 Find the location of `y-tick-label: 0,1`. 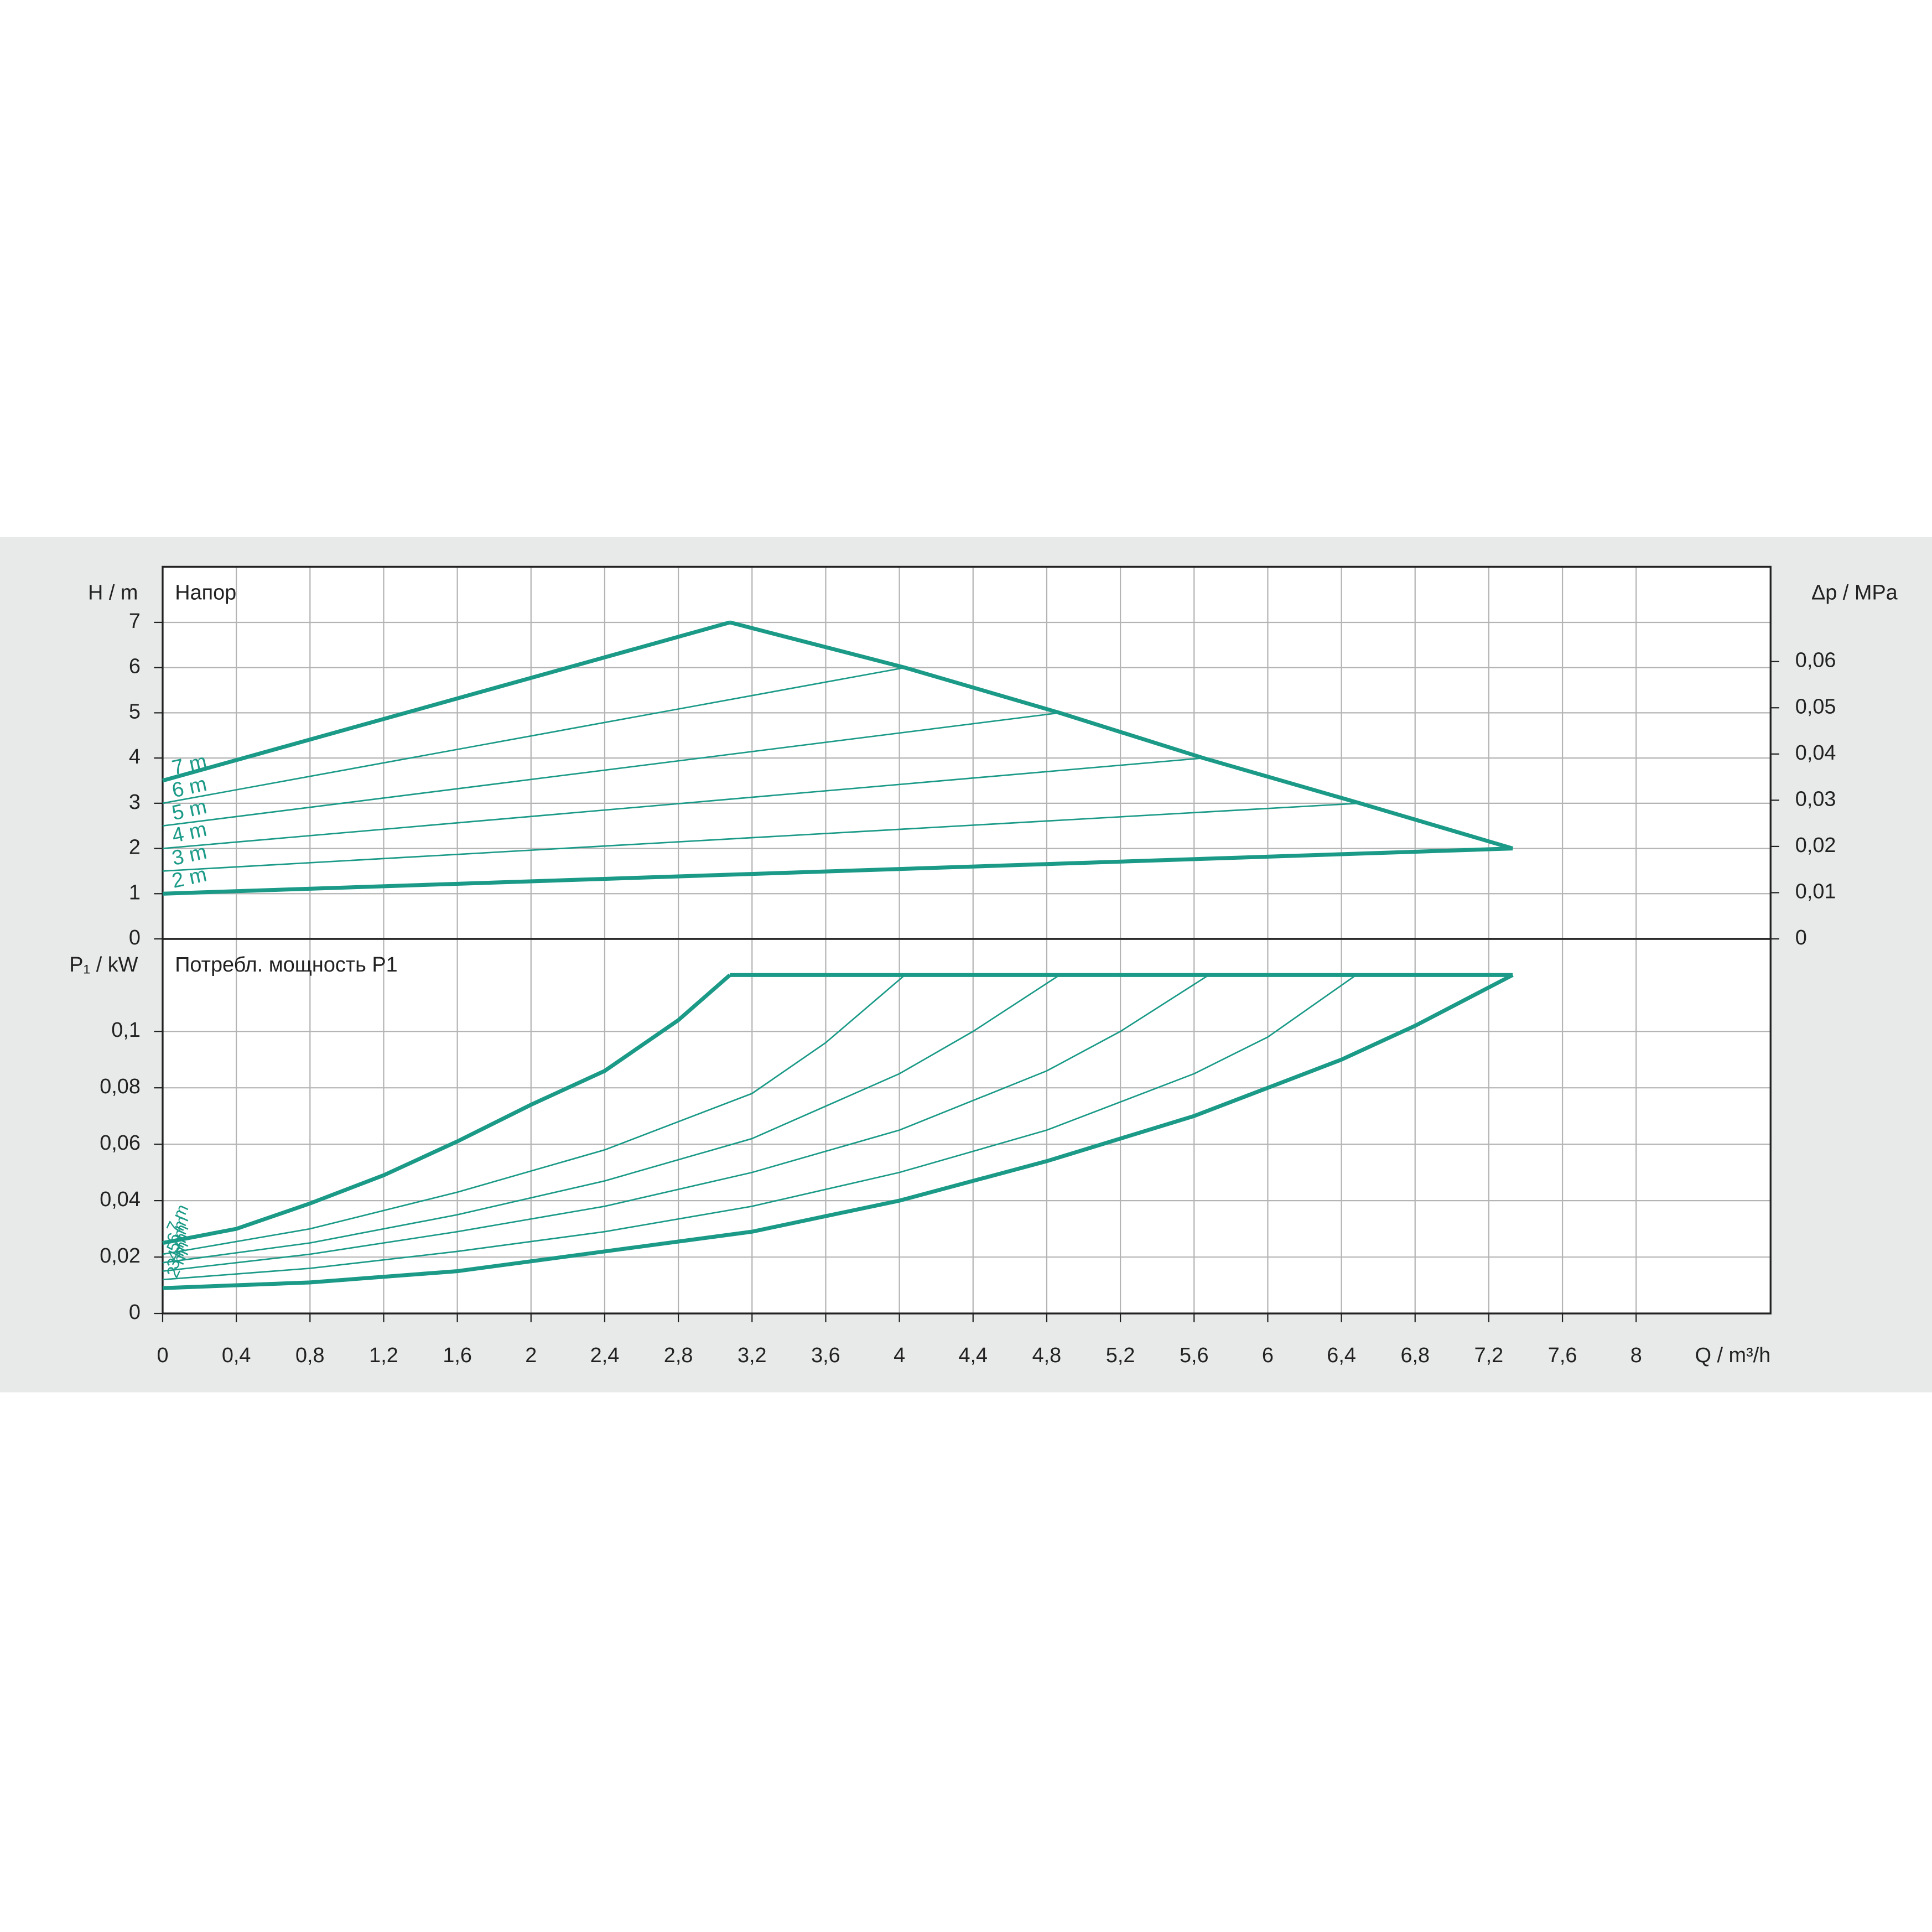

y-tick-label: 0,1 is located at coordinates (126, 1030).